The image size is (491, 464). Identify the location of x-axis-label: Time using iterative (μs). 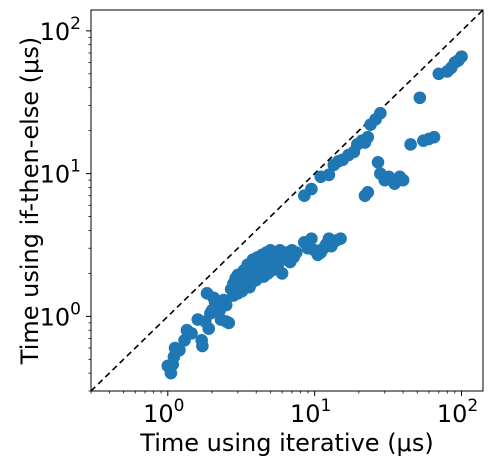
(286, 443).